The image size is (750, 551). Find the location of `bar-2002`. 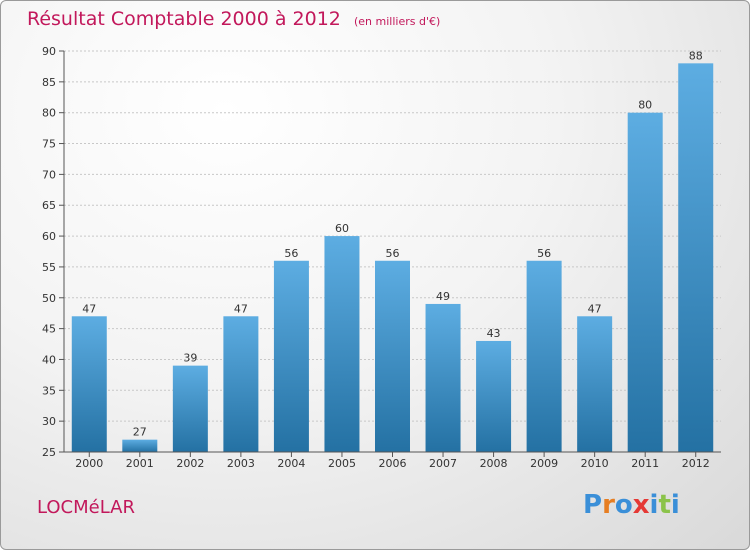

bar-2002 is located at coordinates (190, 408).